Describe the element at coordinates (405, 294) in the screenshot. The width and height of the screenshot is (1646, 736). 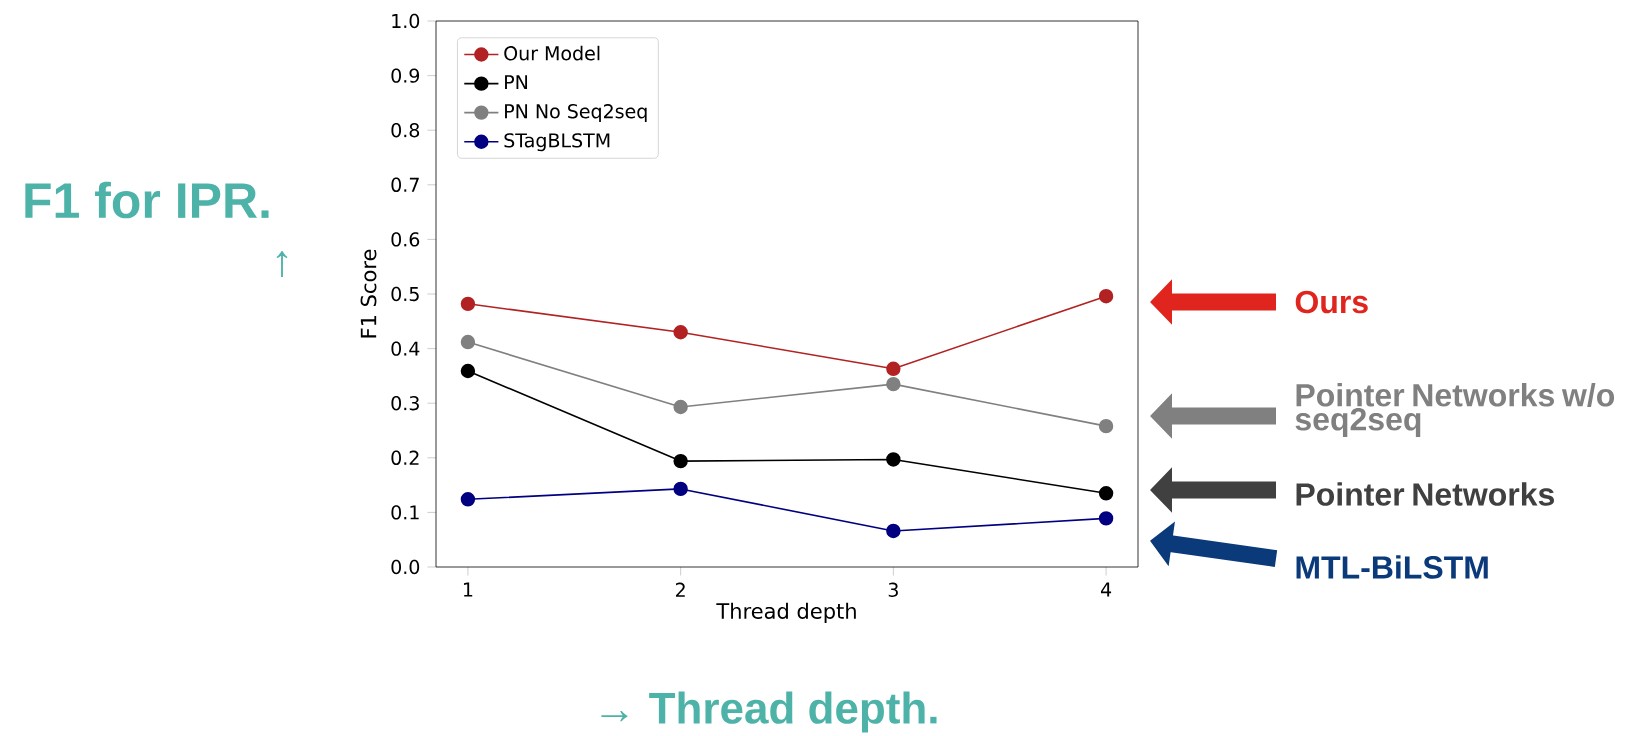
I see `y-tick-label: 0.5` at that location.